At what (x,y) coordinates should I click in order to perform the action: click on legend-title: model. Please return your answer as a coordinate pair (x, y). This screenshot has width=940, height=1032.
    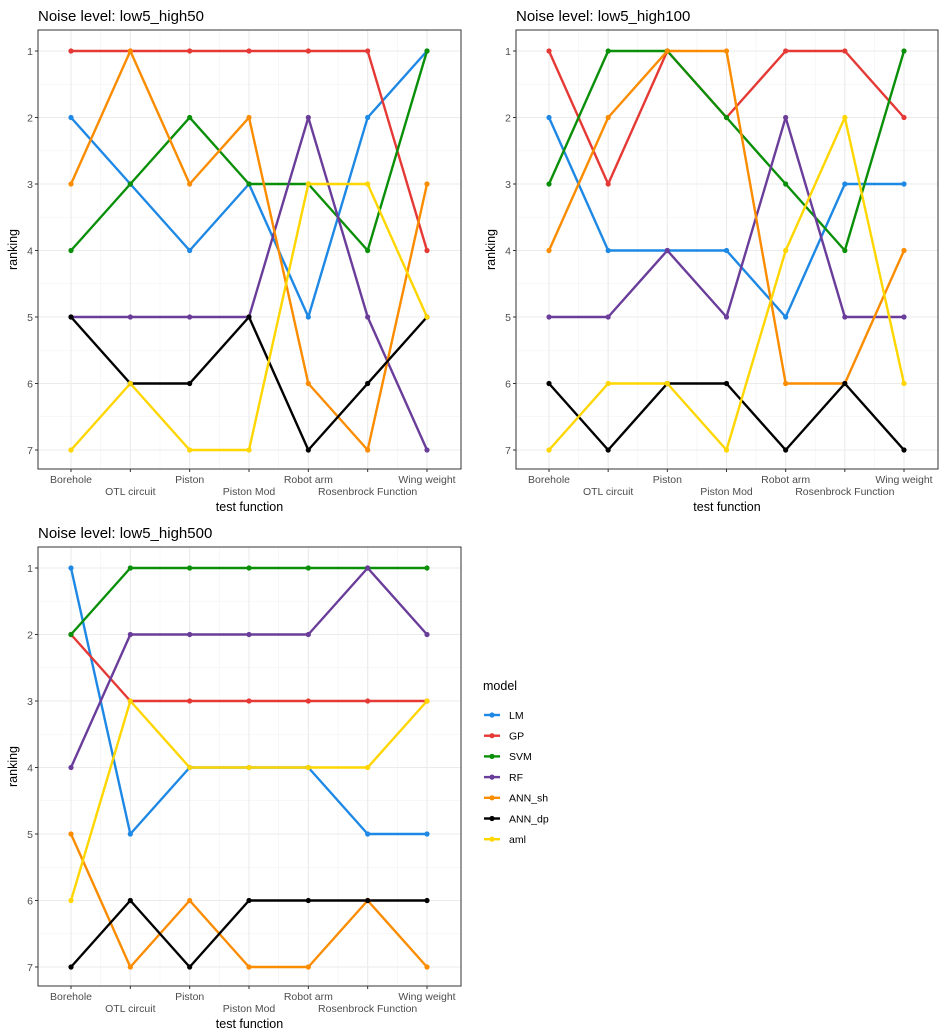
    Looking at the image, I should click on (500, 686).